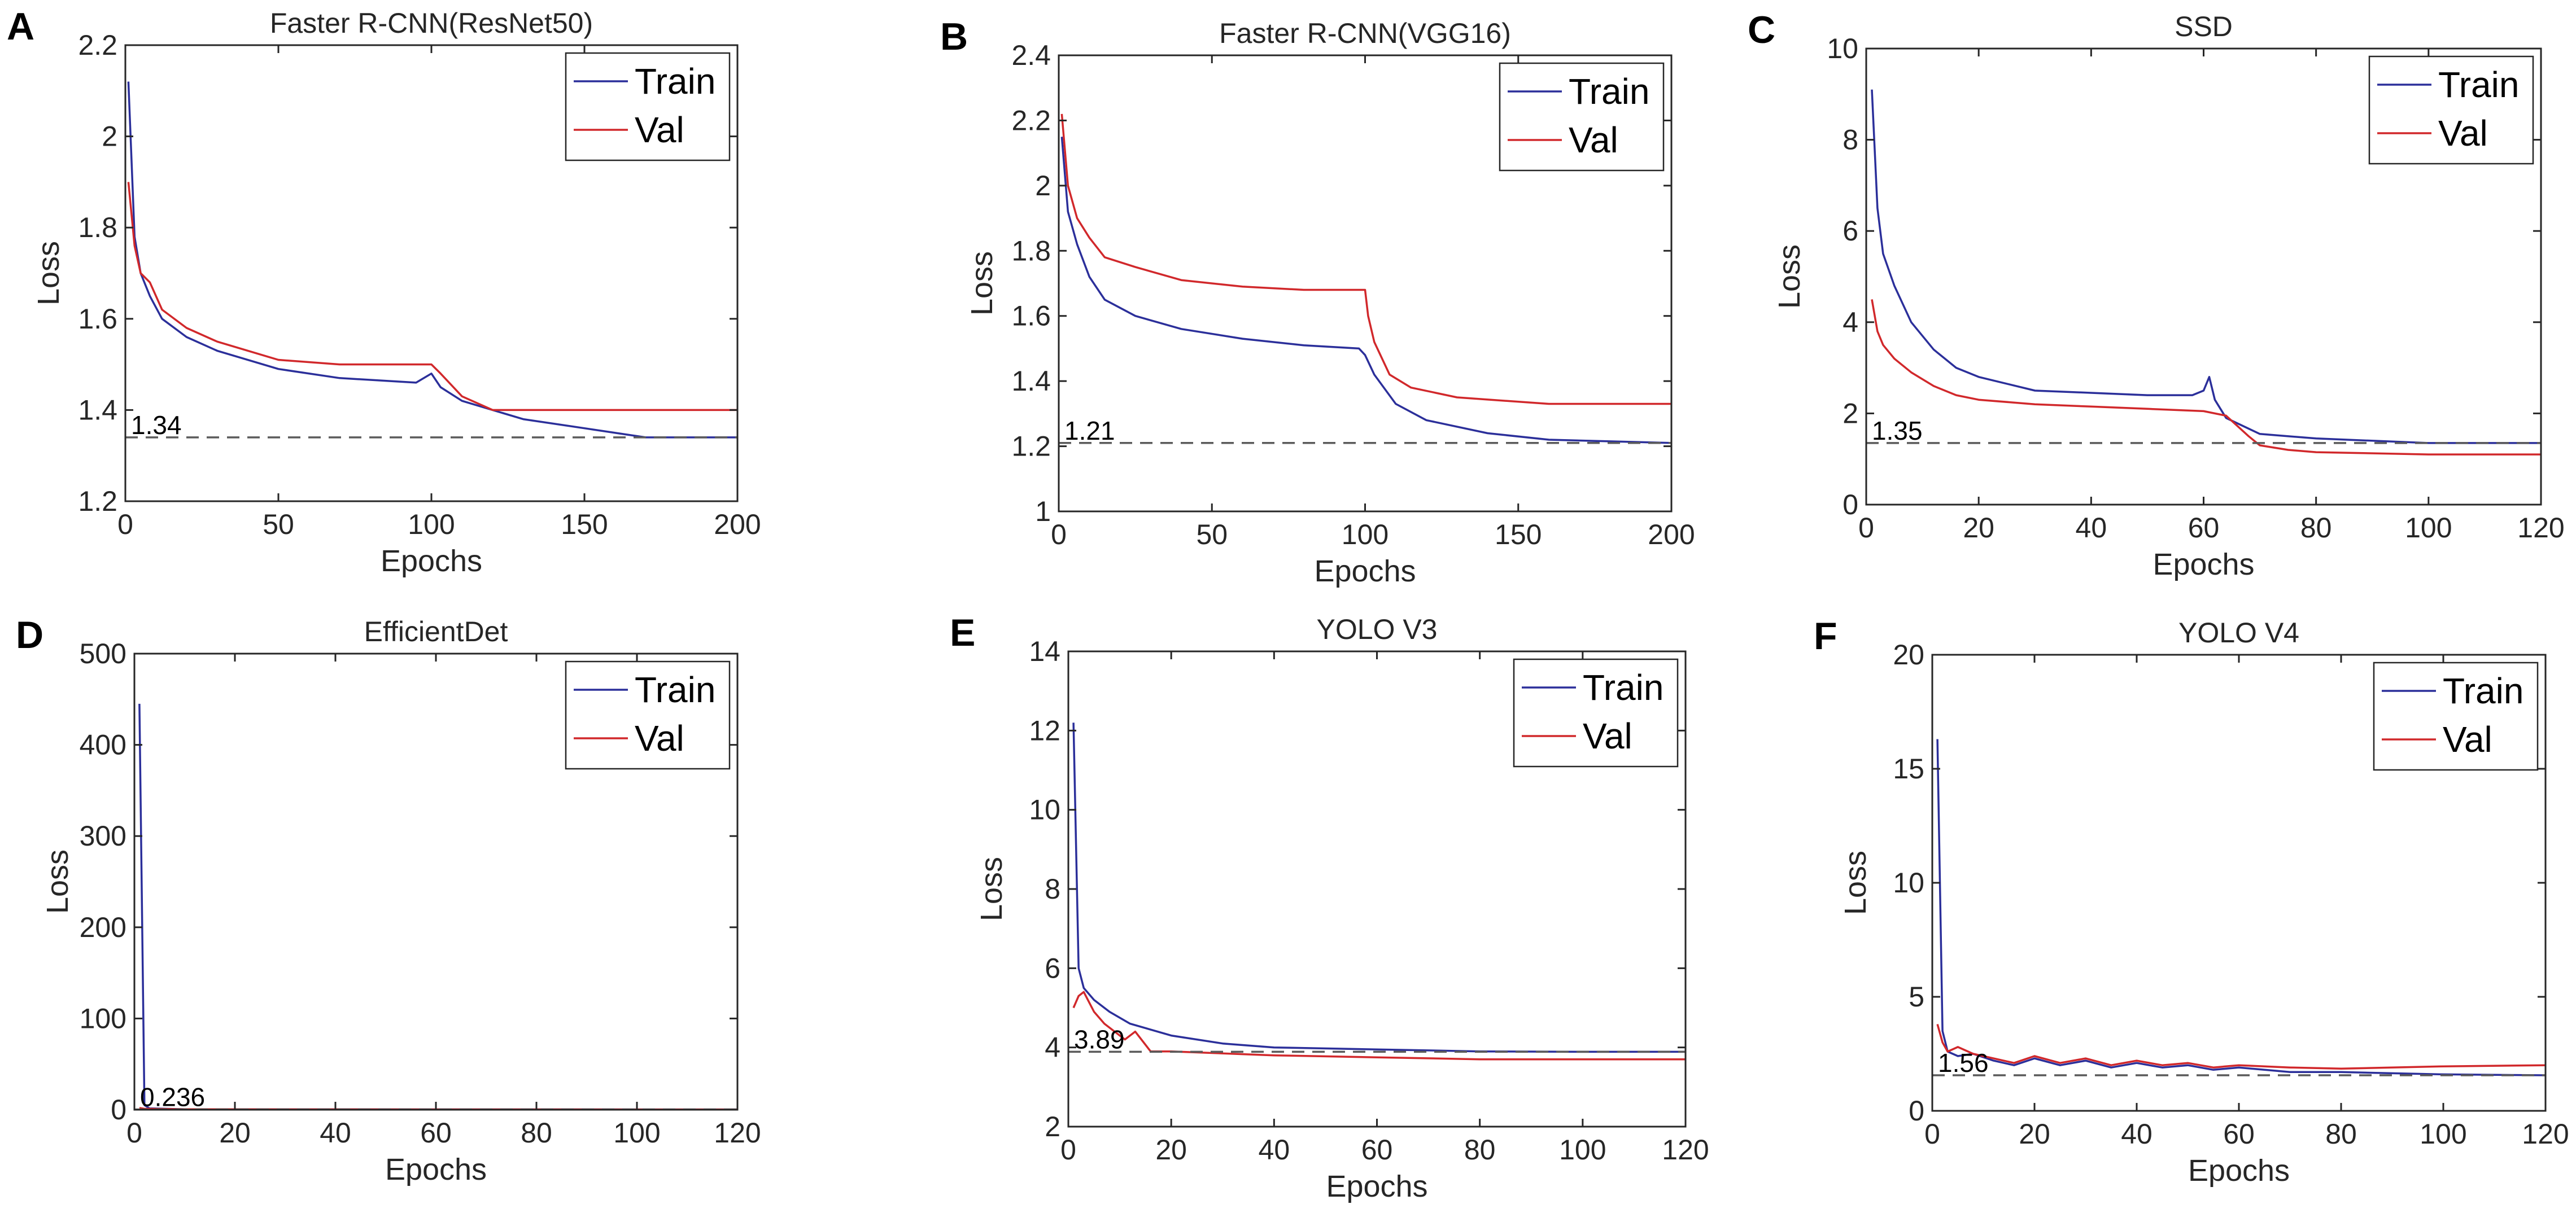 The width and height of the screenshot is (2576, 1213). I want to click on reference-label: 0.236, so click(172, 1097).